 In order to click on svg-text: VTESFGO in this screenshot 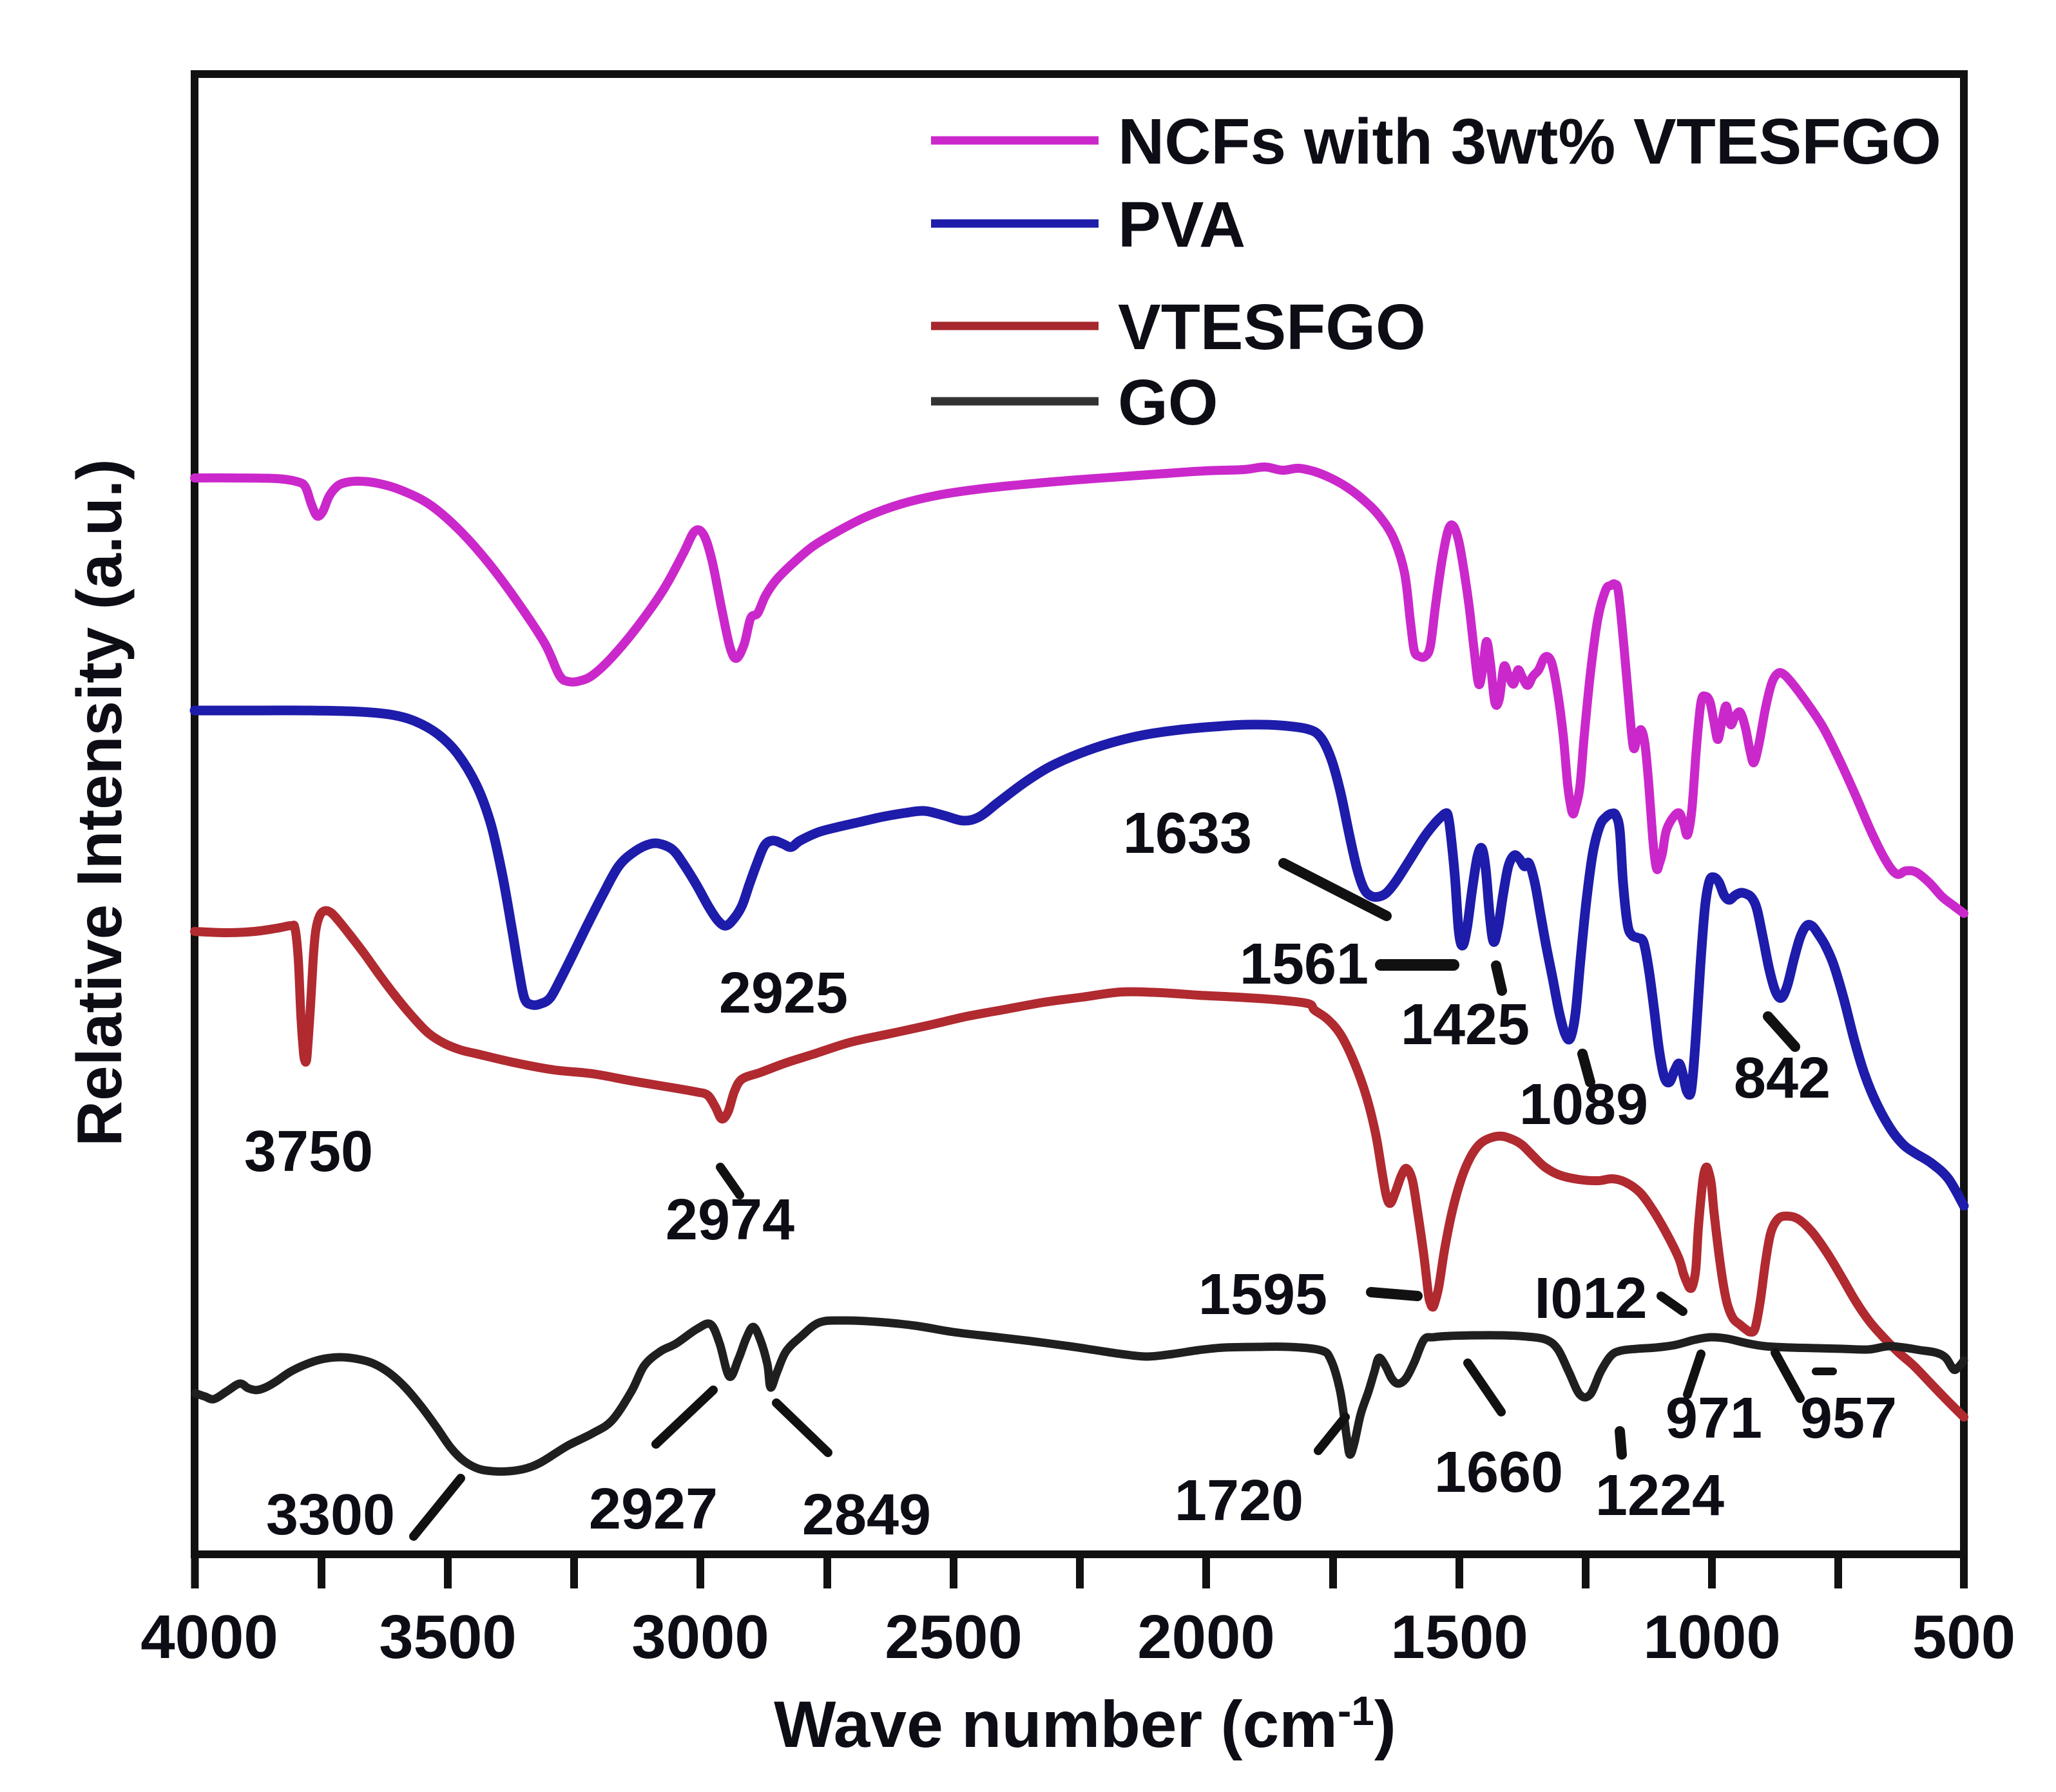, I will do `click(1272, 327)`.